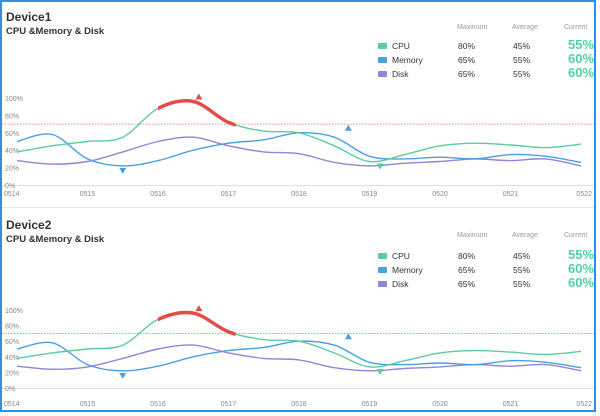  Describe the element at coordinates (298, 207) in the screenshot. I see `panel-divider` at that location.